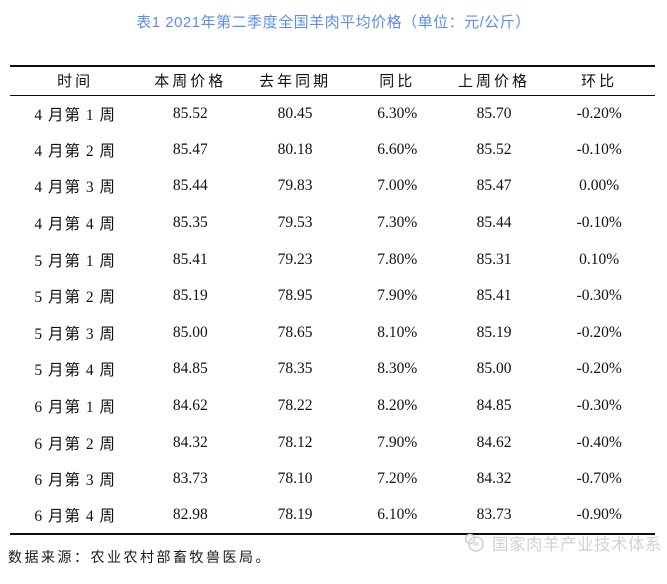 Image resolution: width=667 pixels, height=584 pixels. What do you see at coordinates (75, 188) in the screenshot?
I see `time-cell: 4 月第 3 周` at bounding box center [75, 188].